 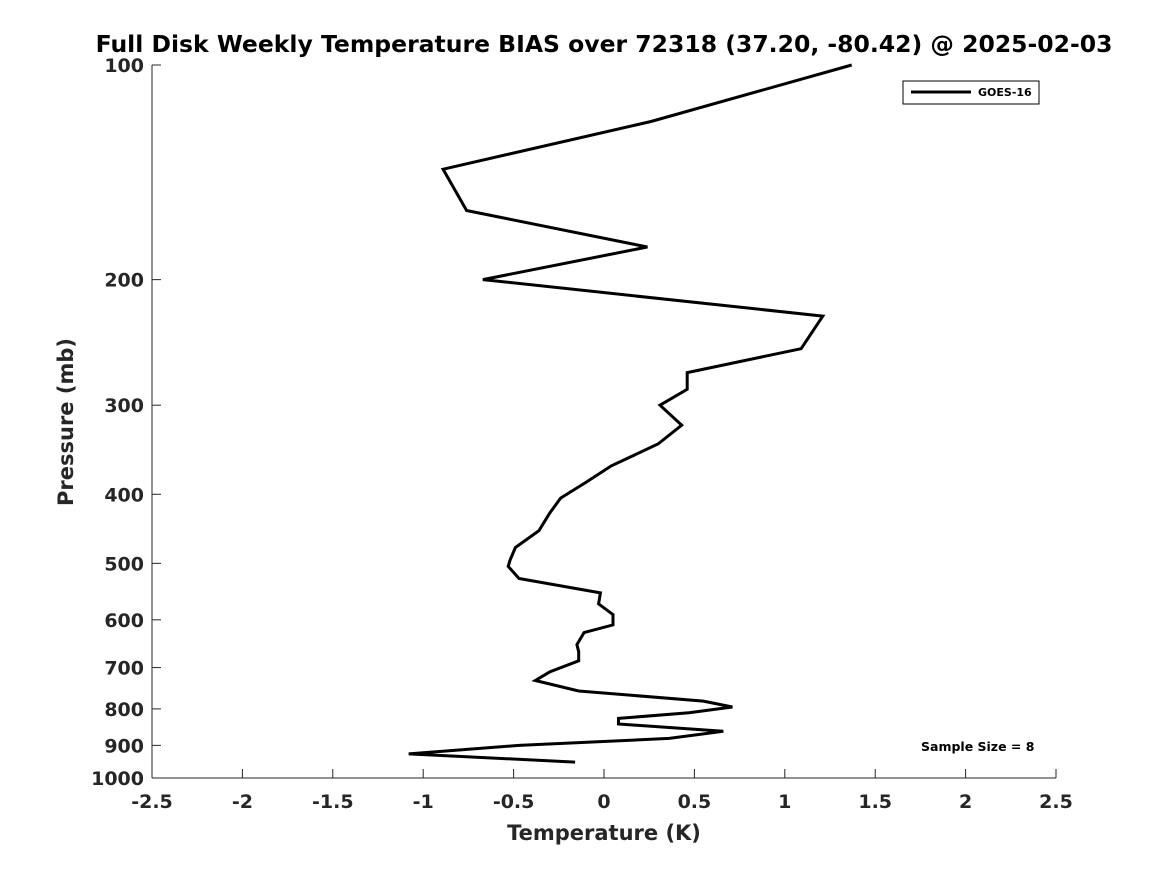 What do you see at coordinates (124, 66) in the screenshot?
I see `y-tick-label: 100` at bounding box center [124, 66].